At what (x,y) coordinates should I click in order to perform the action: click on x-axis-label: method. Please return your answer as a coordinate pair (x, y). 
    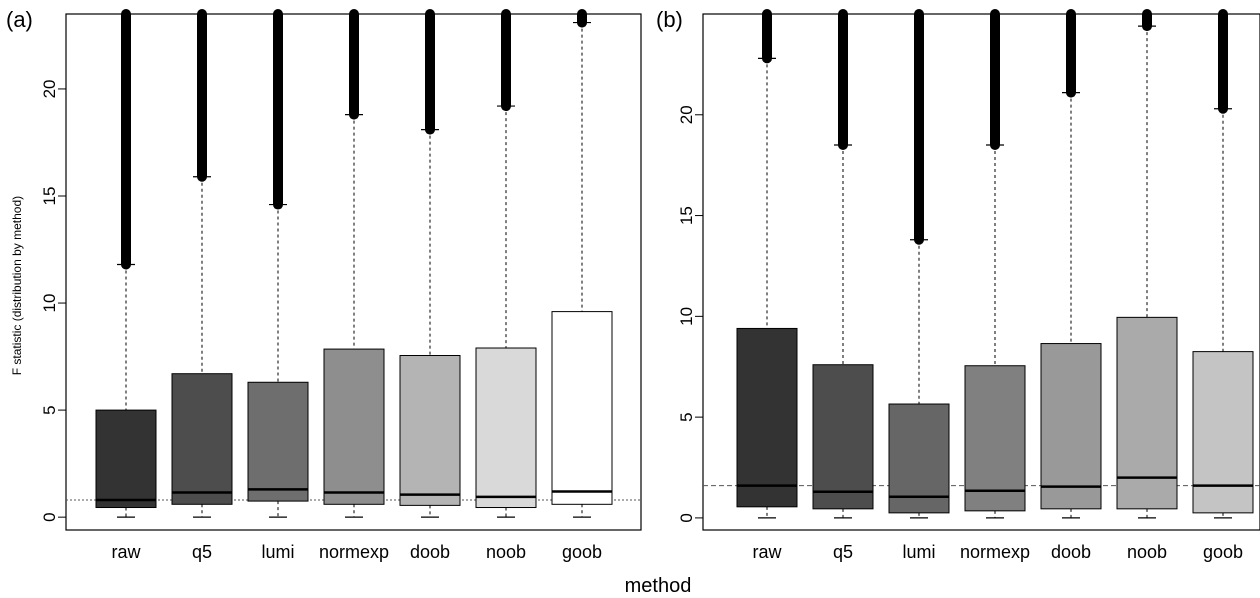
    Looking at the image, I should click on (658, 586).